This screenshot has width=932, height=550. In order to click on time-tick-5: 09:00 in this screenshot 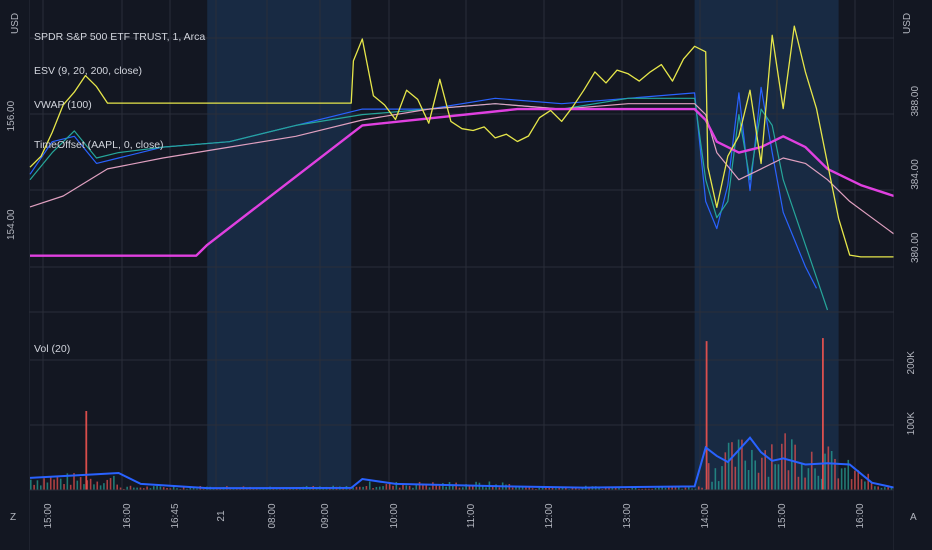, I will do `click(325, 515)`.